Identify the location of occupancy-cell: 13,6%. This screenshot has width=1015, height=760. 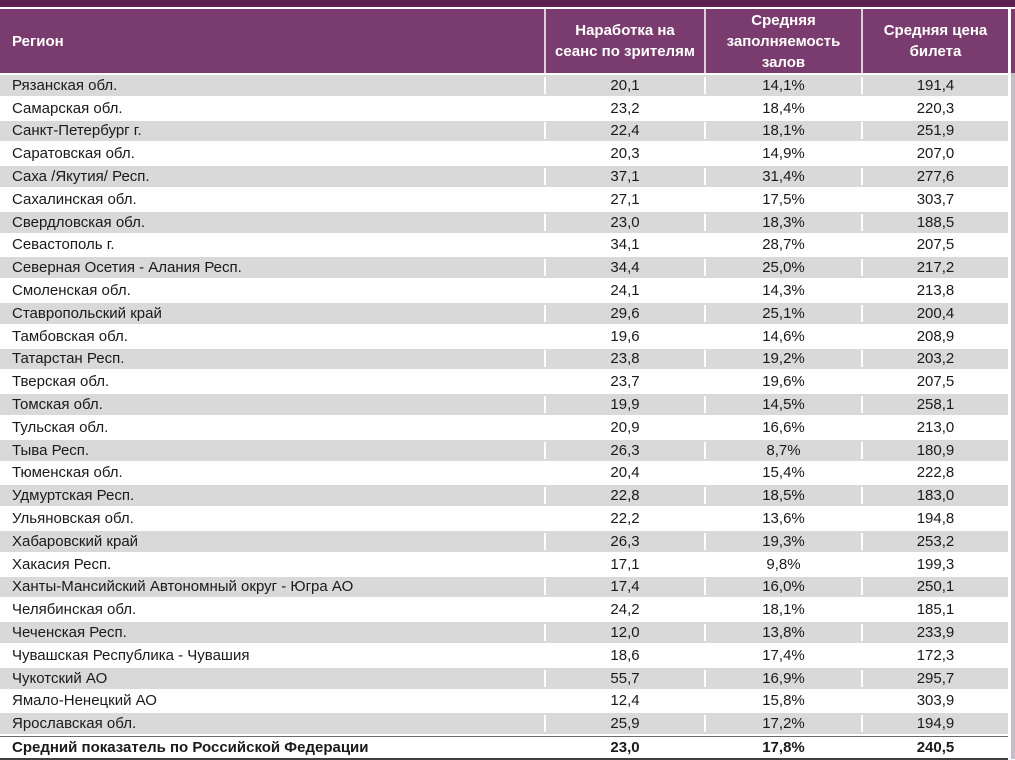
(782, 519).